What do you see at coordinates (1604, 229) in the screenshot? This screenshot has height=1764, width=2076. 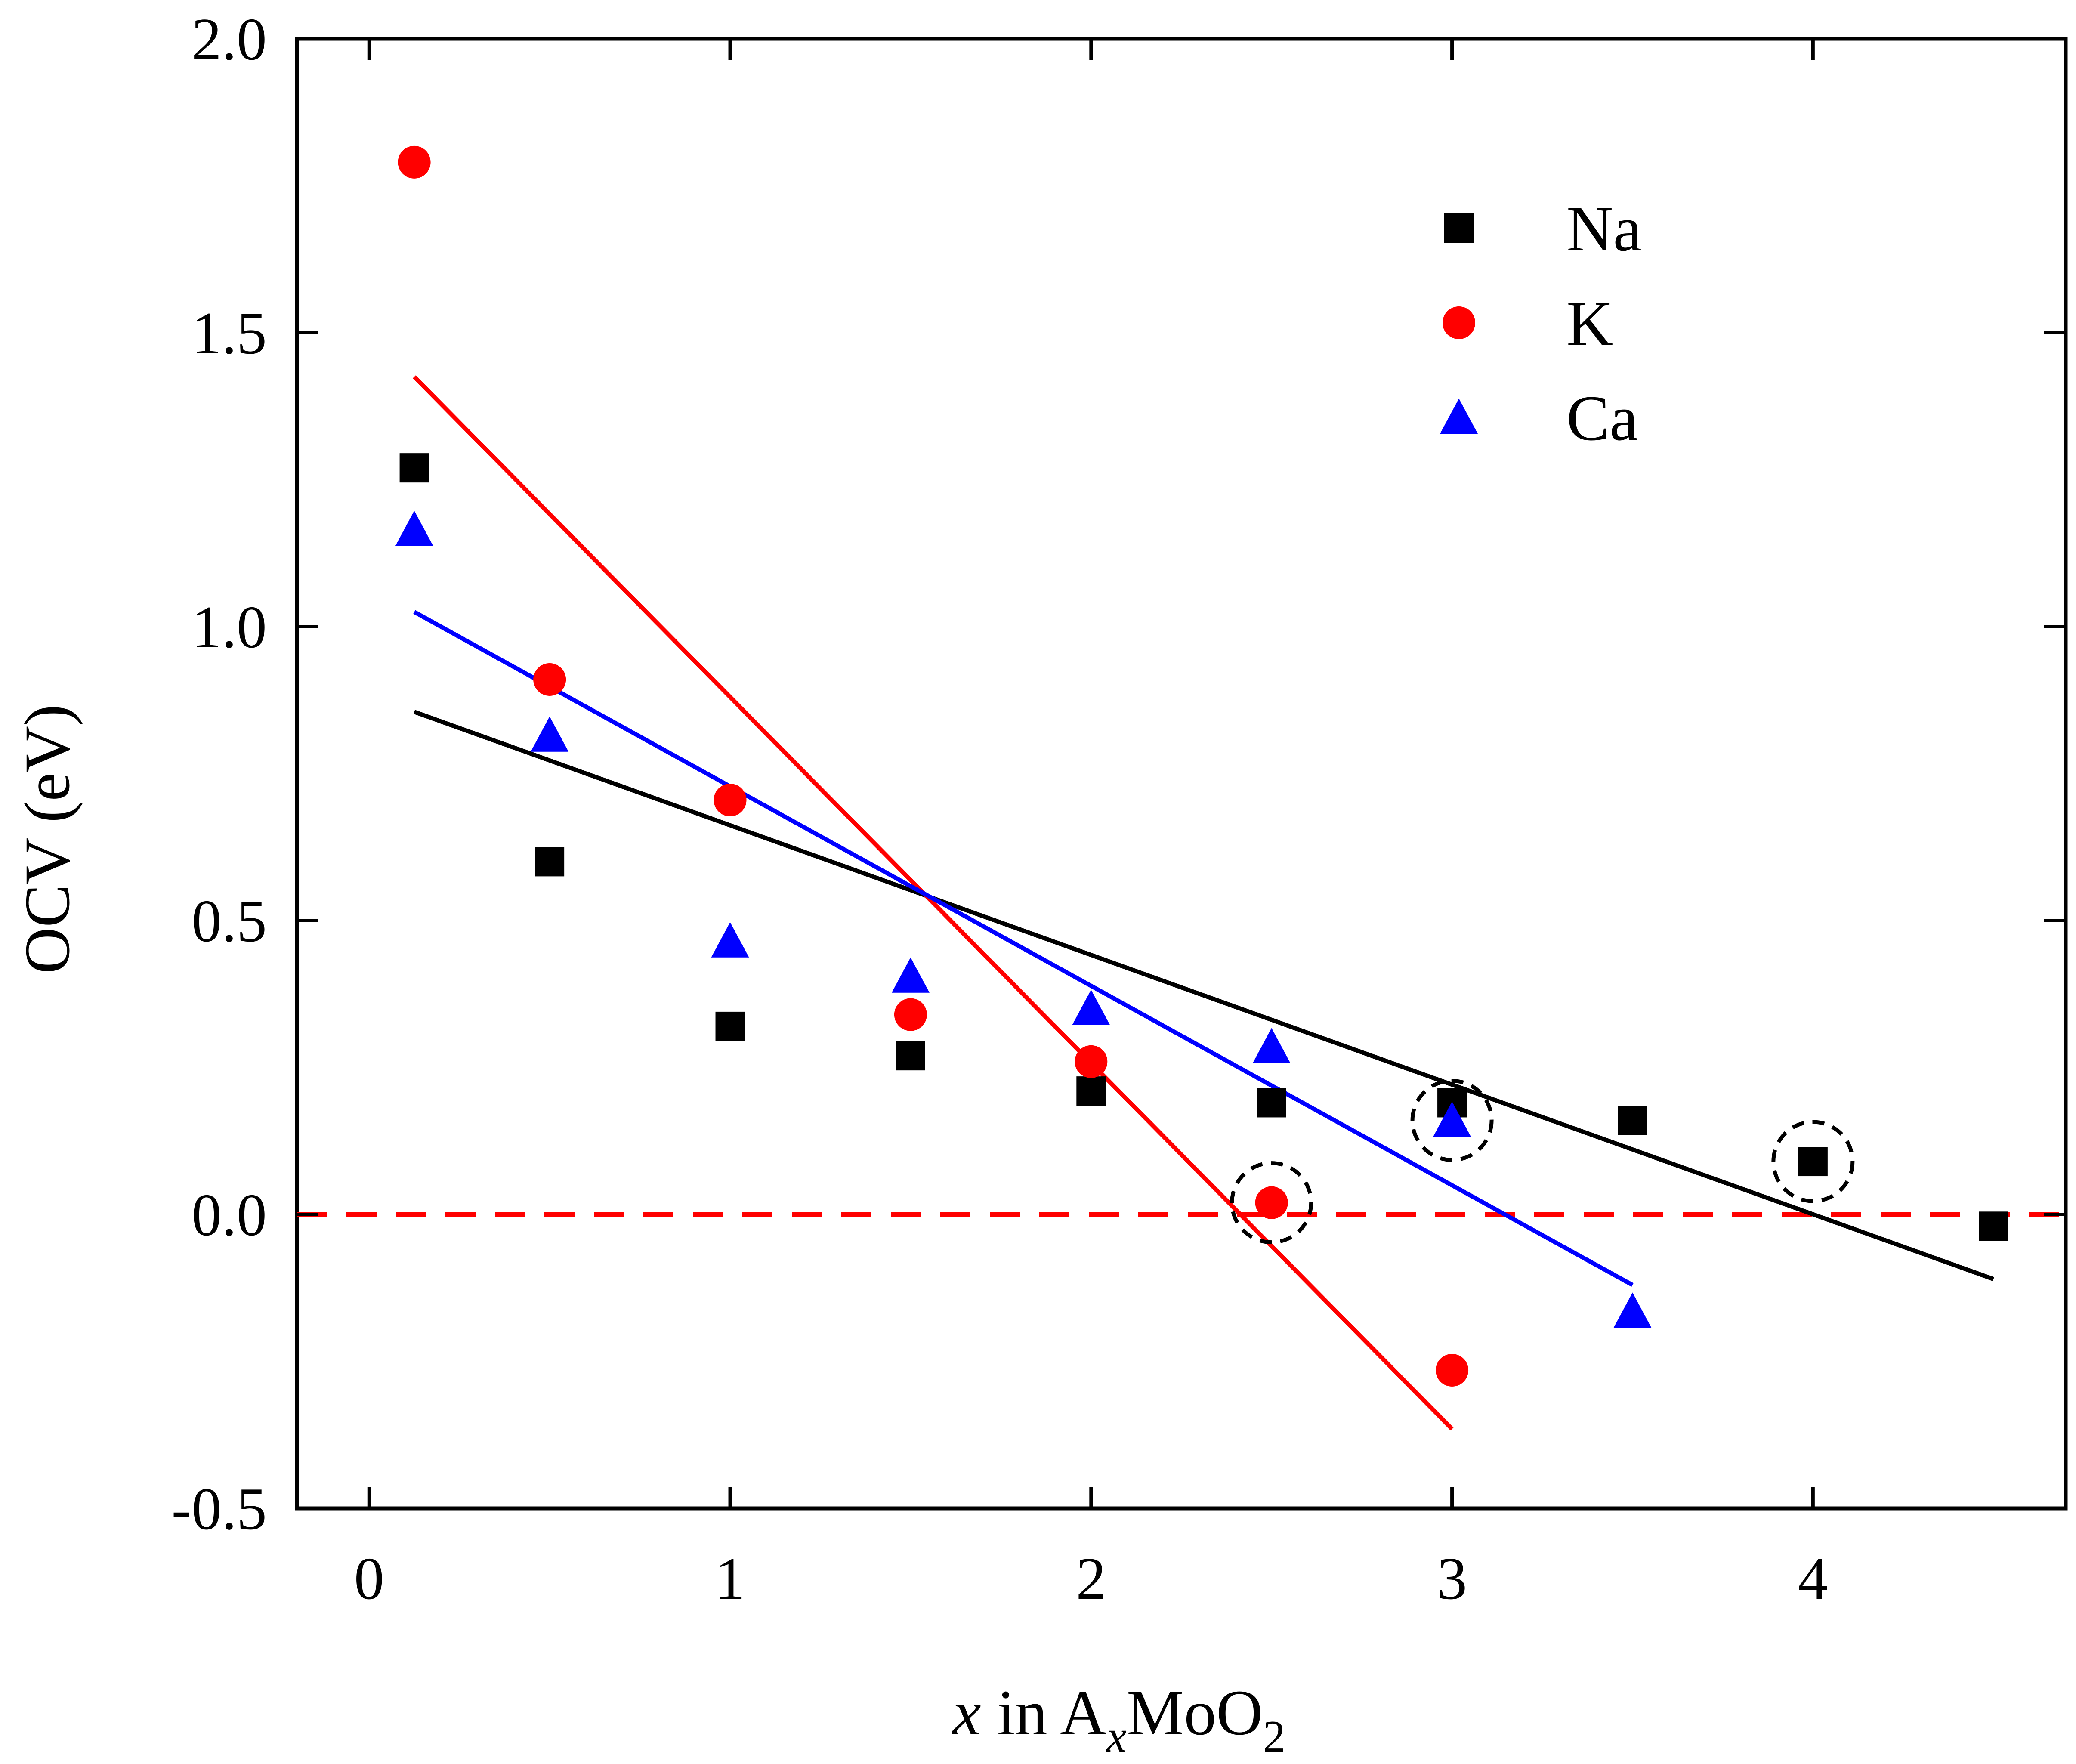 I see `legend-label-na: Na` at bounding box center [1604, 229].